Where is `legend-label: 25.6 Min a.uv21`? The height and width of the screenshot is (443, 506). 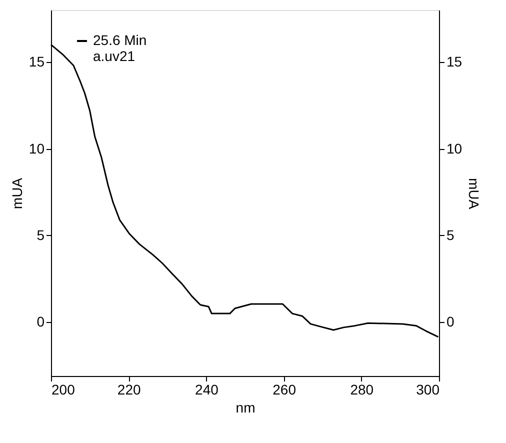 legend-label: 25.6 Min a.uv21 is located at coordinates (120, 48).